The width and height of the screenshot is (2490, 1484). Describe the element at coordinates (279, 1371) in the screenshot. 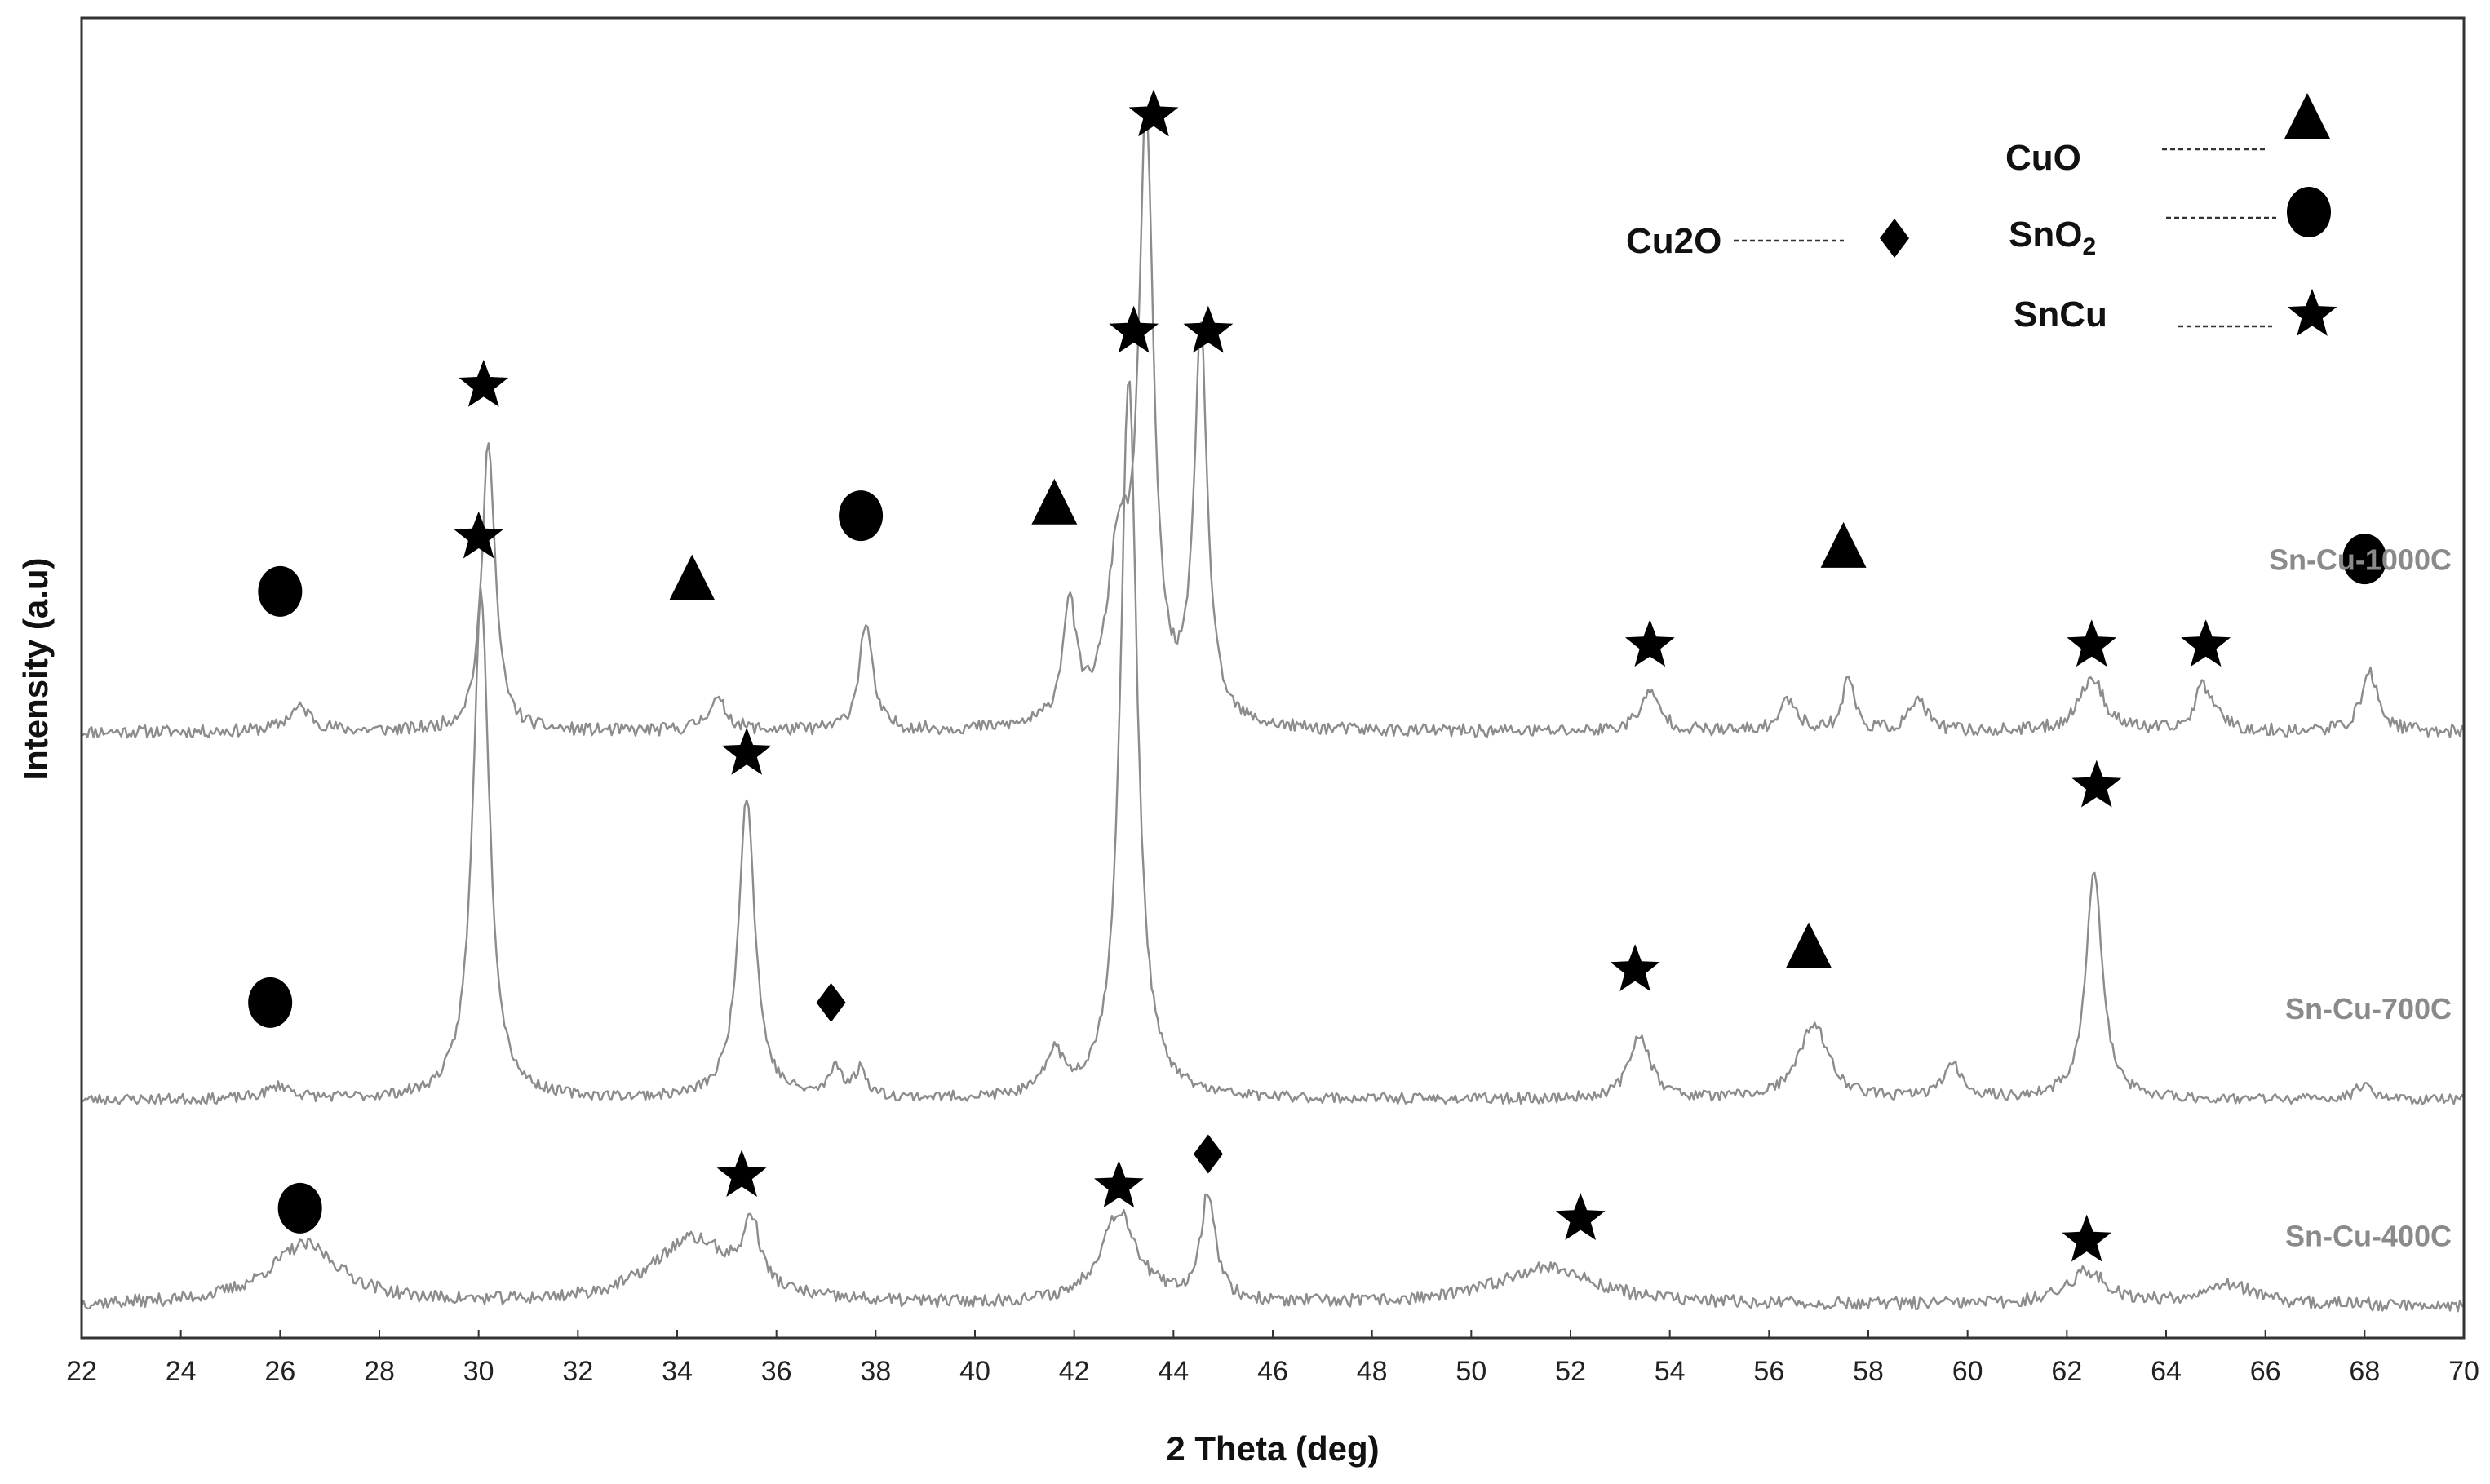

I see `x-tick-label: 26` at that location.